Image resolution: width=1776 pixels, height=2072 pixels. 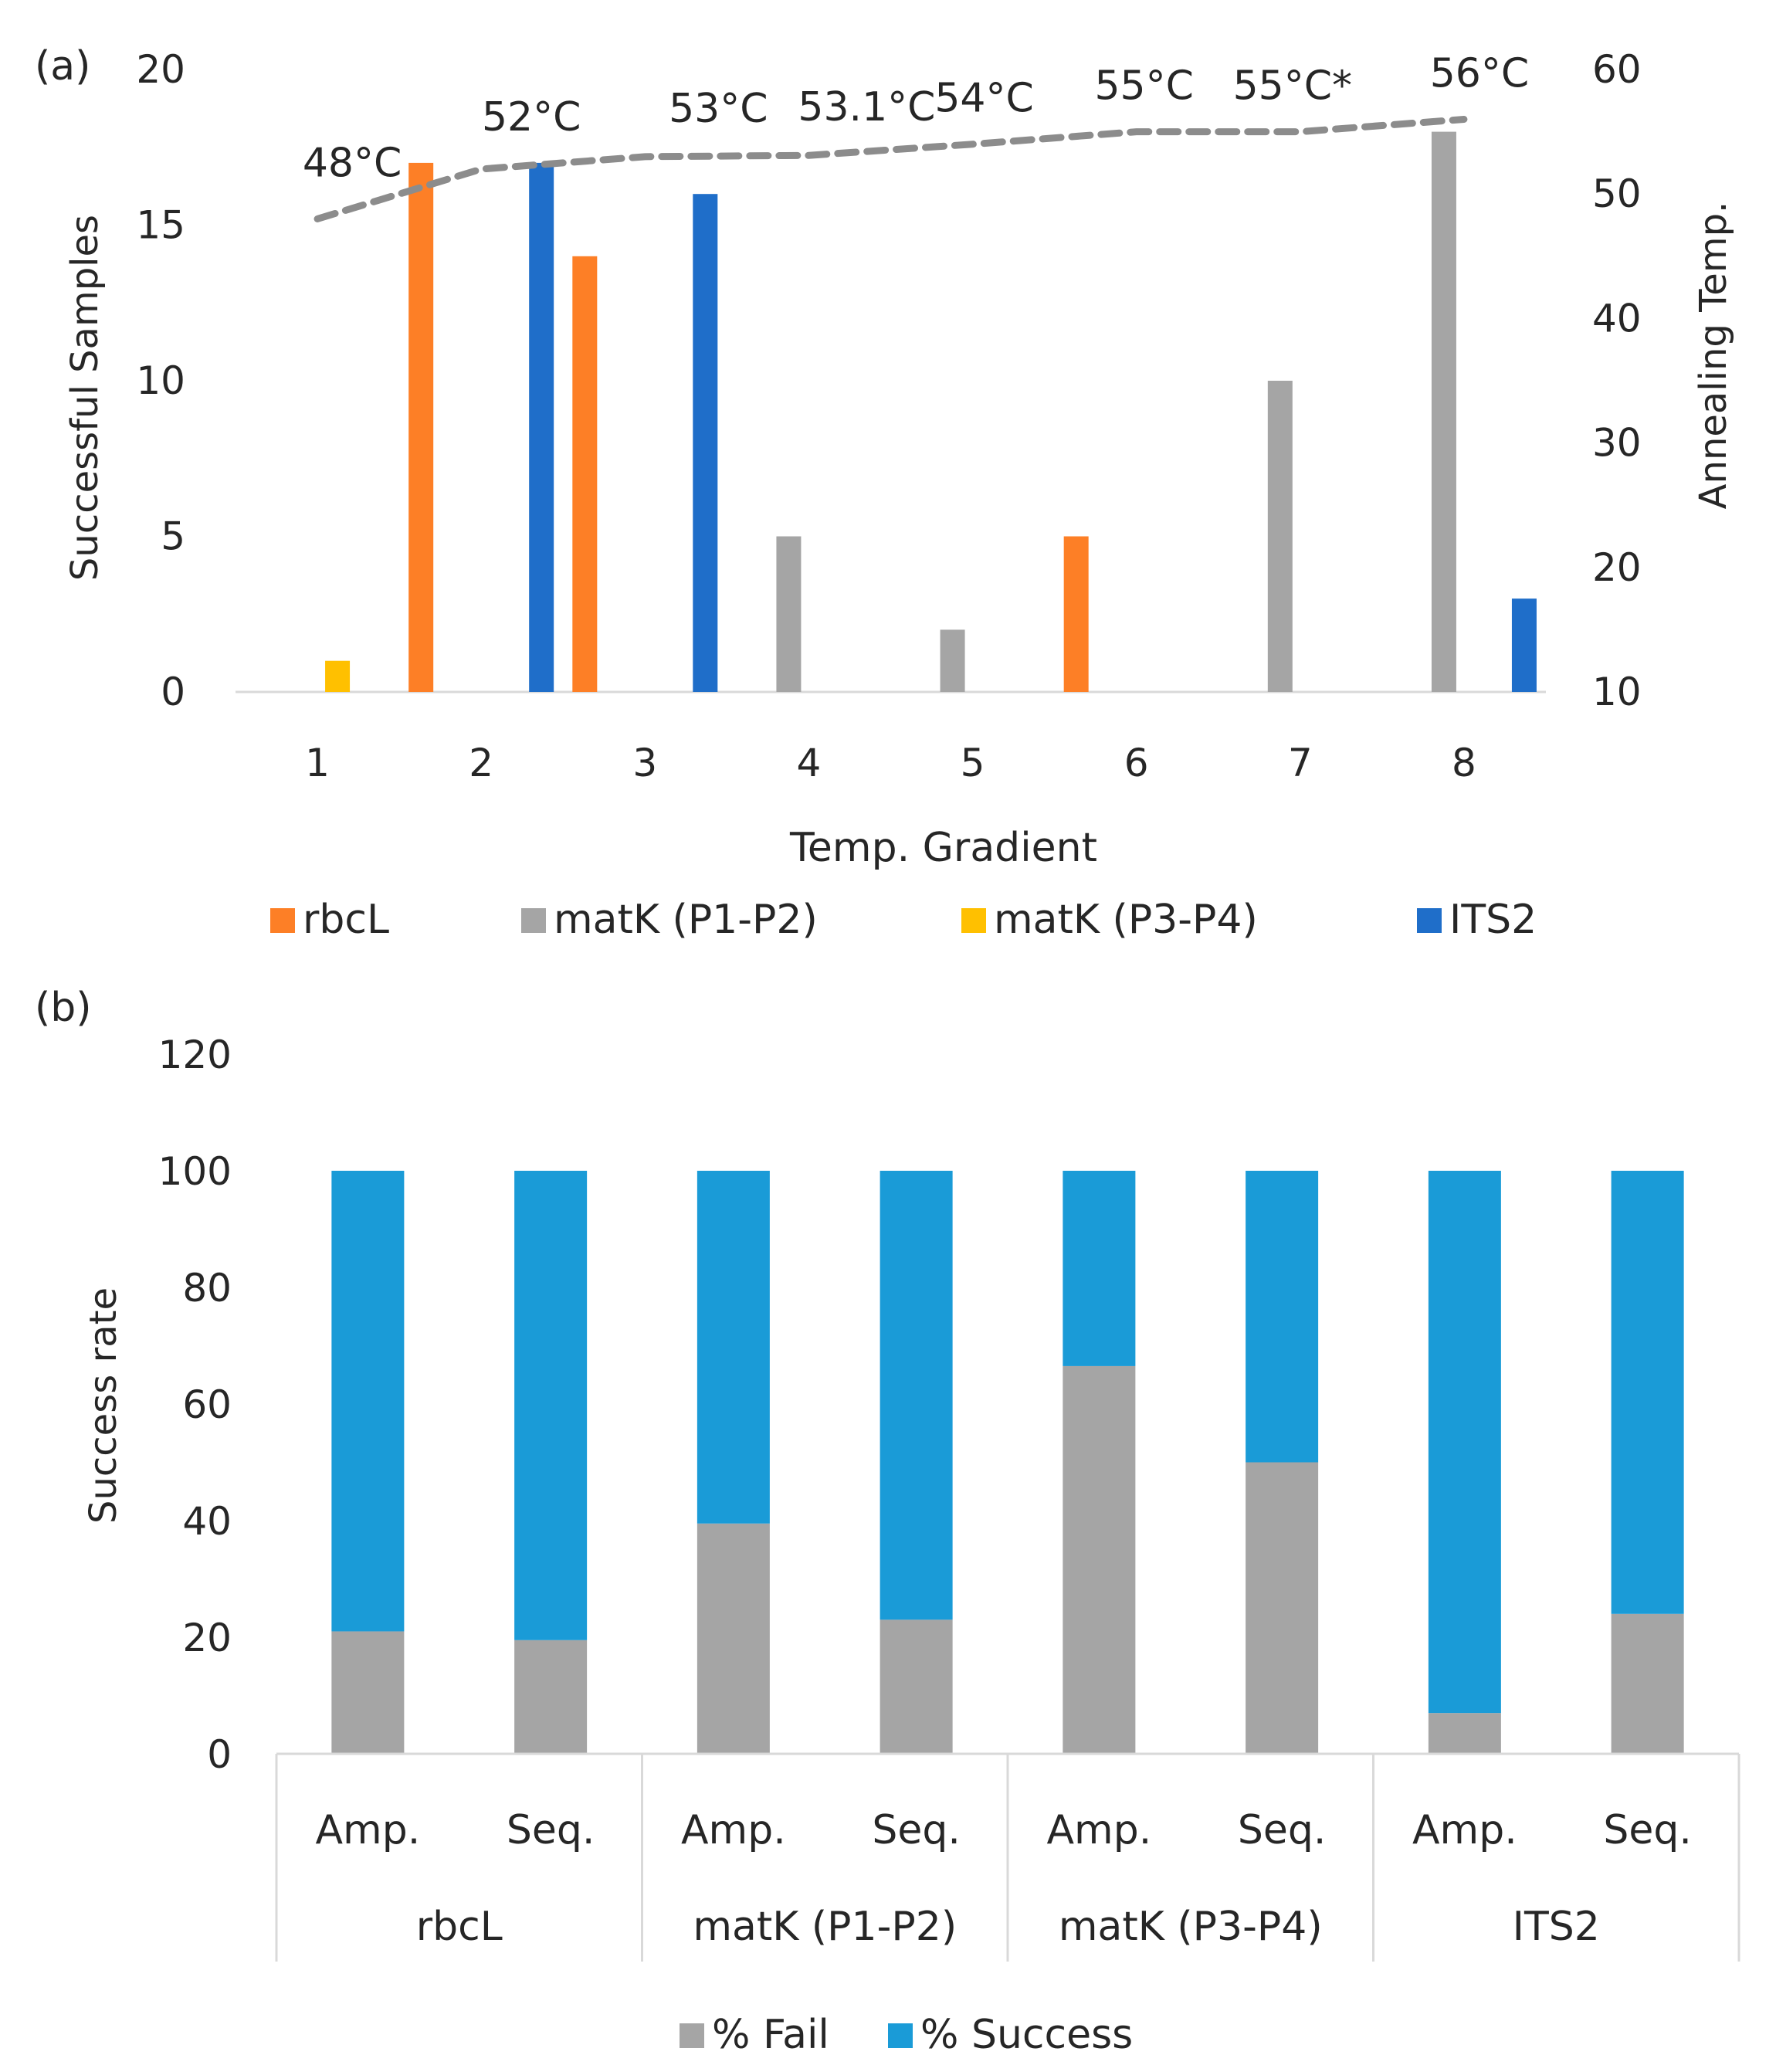 I want to click on y-tick-label-b: 120, so click(x=195, y=1055).